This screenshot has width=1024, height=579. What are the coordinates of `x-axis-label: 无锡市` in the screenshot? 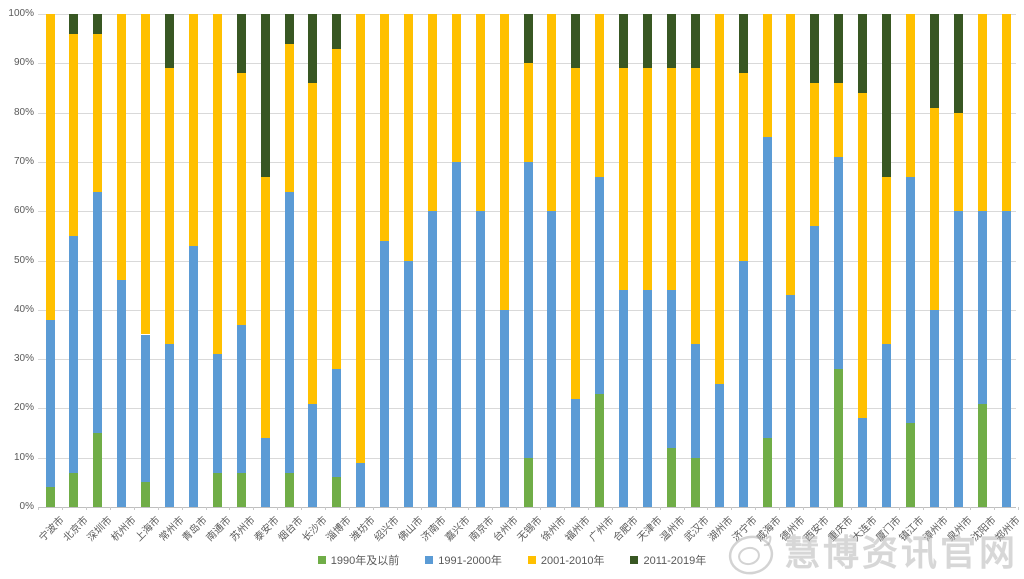 It's located at (530, 529).